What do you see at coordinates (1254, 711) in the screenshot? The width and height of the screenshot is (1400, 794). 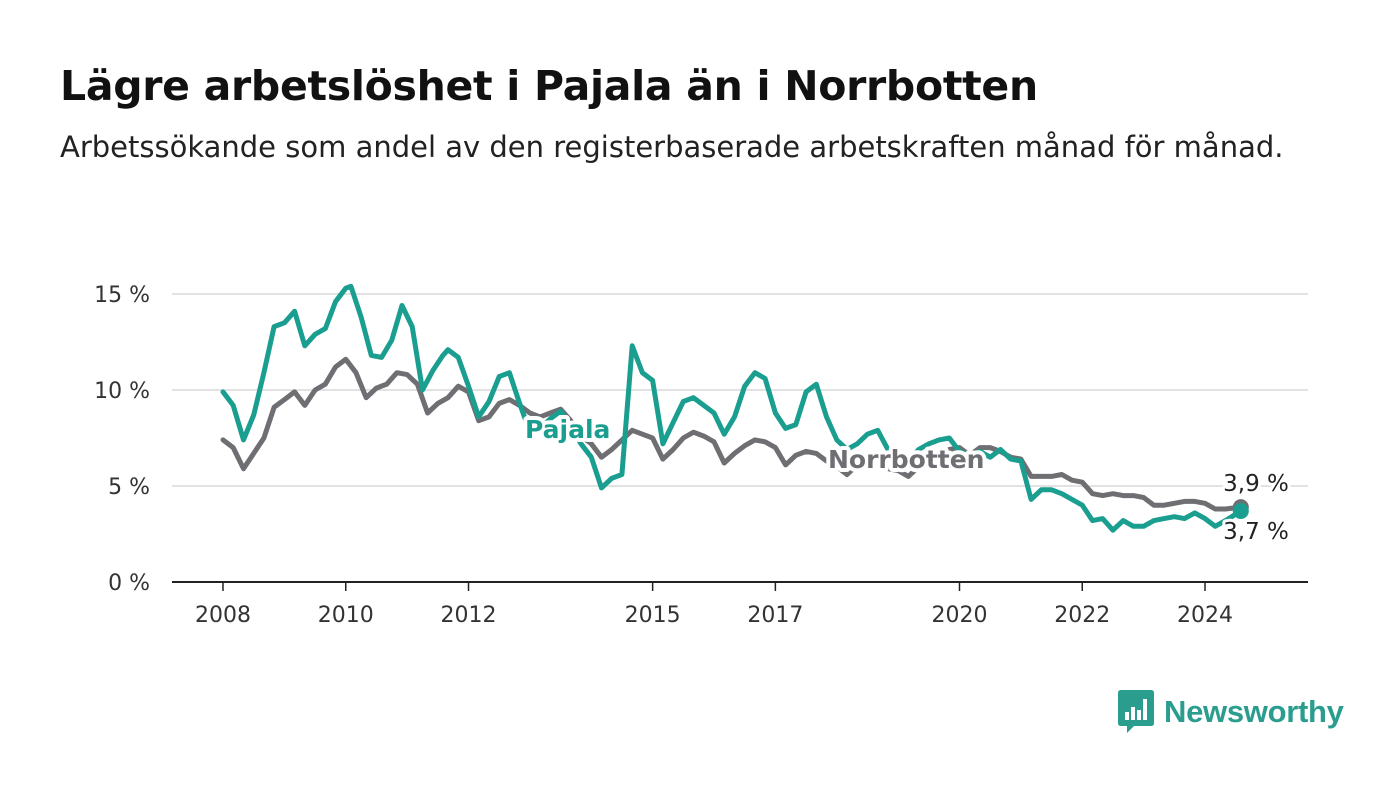 I see `brand-name: Newsworthy` at bounding box center [1254, 711].